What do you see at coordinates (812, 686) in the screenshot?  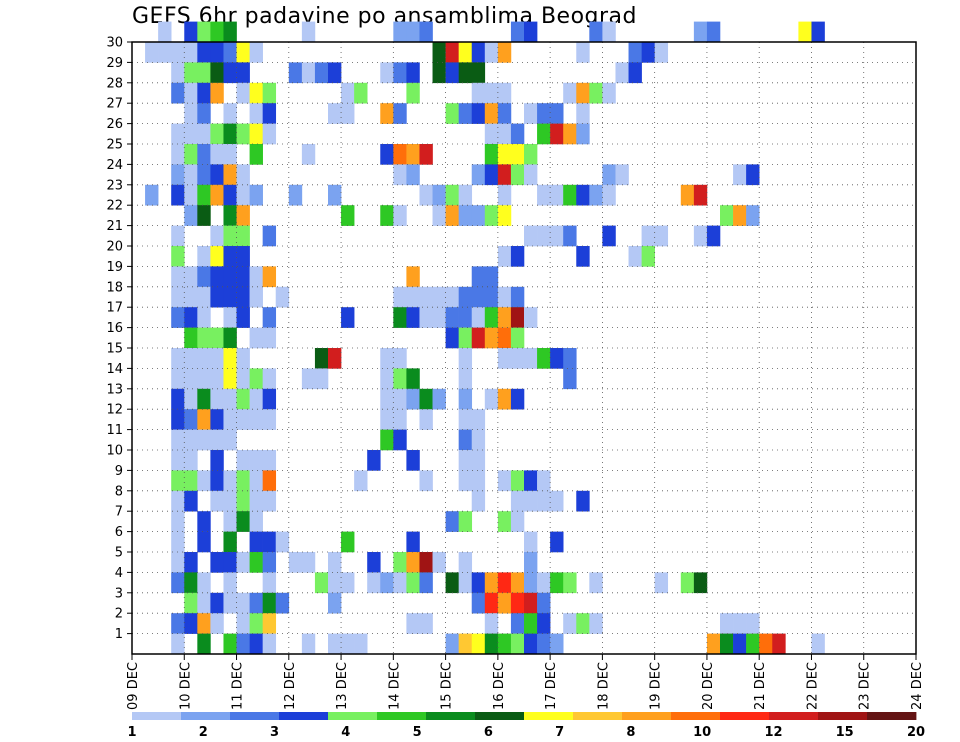 I see `x-tick-label: 22 DEC` at bounding box center [812, 686].